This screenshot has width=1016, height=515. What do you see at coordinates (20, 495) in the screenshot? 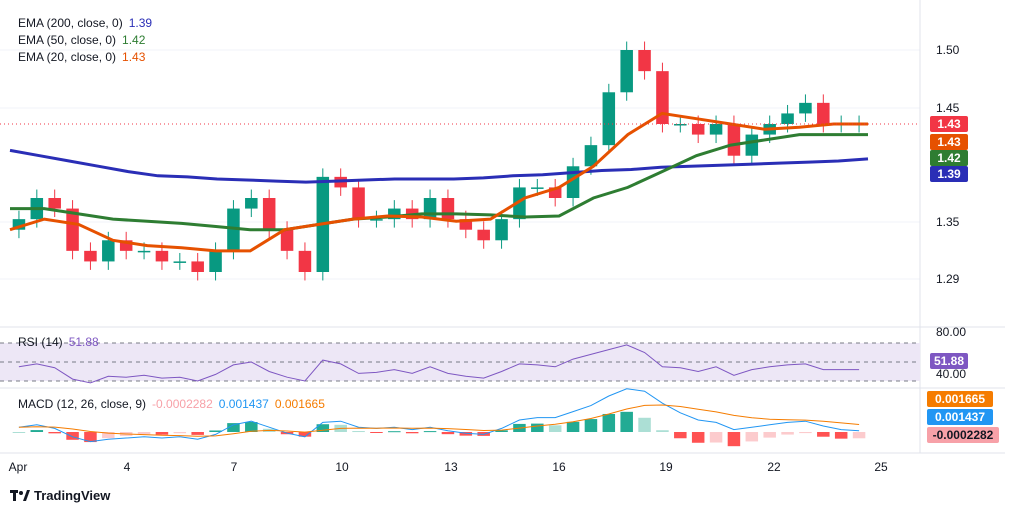
I see `tradingview-icon` at bounding box center [20, 495].